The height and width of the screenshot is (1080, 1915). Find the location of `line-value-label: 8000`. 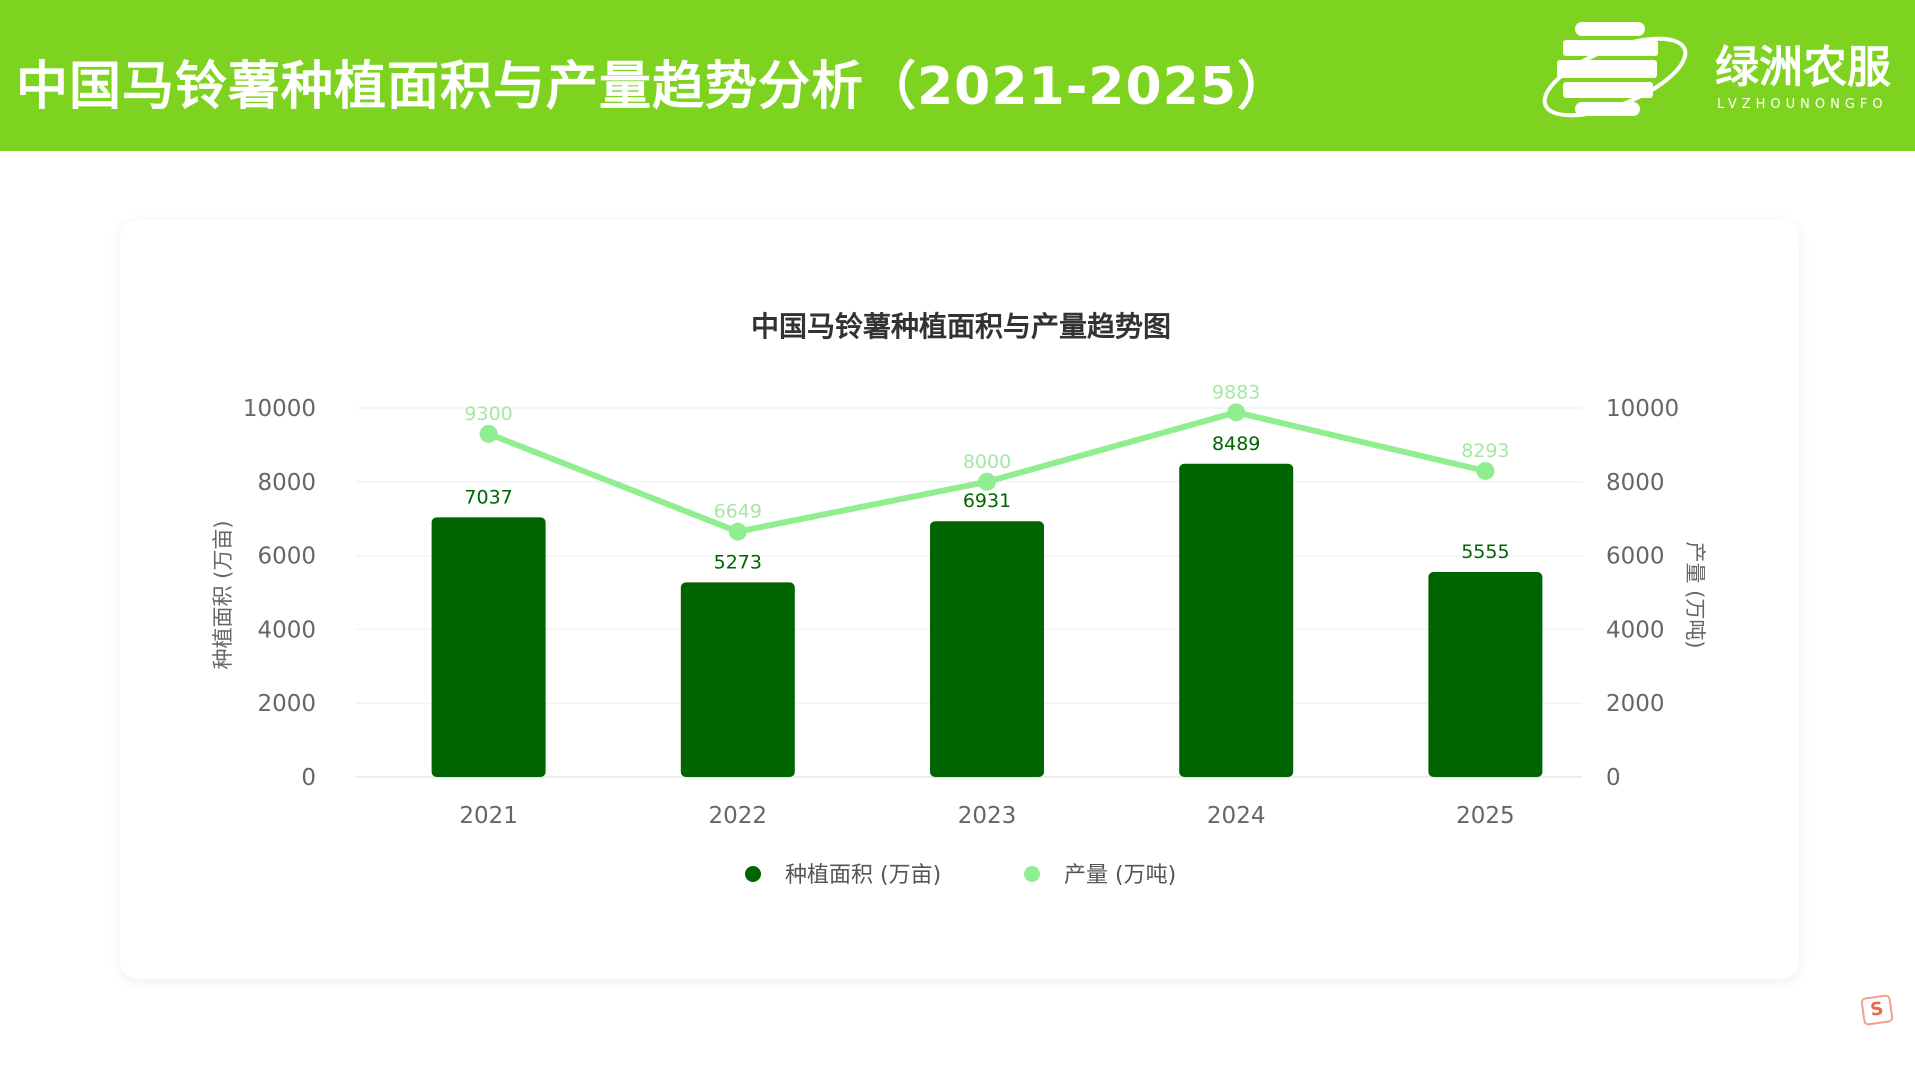

line-value-label: 8000 is located at coordinates (987, 462).